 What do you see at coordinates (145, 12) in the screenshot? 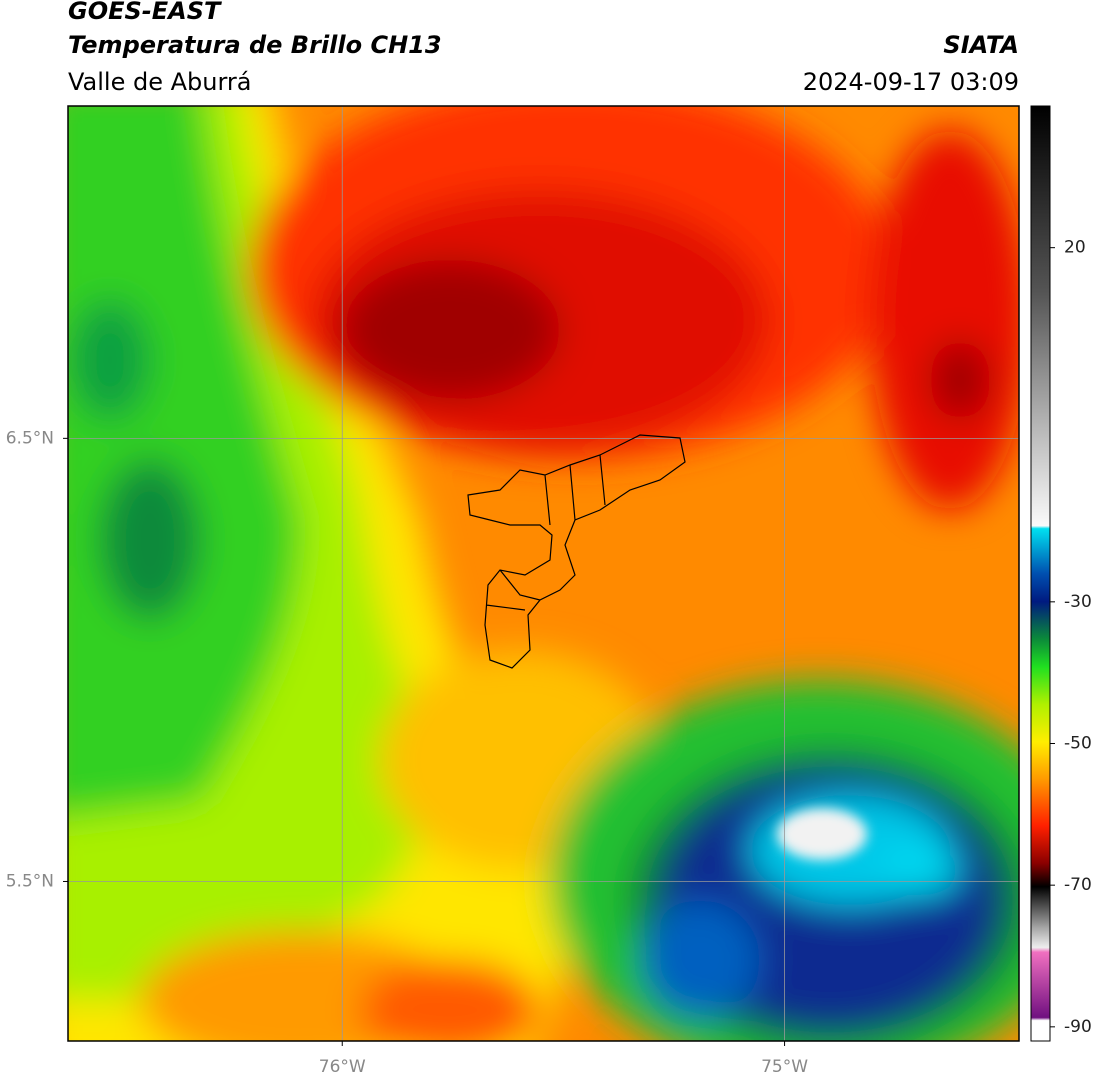
I see `title: GOES-EAST` at bounding box center [145, 12].